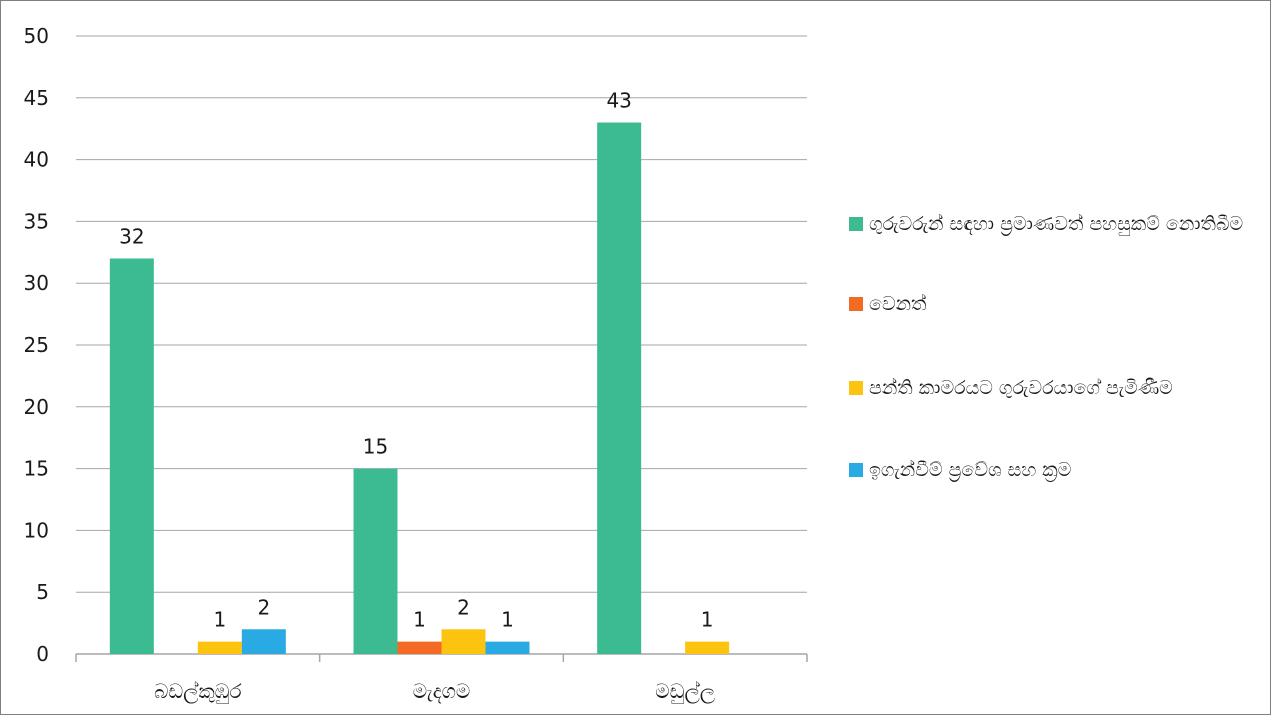 This screenshot has width=1271, height=715. Describe the element at coordinates (856, 388) in the screenshot. I see `legend-swatch-attendance` at that location.